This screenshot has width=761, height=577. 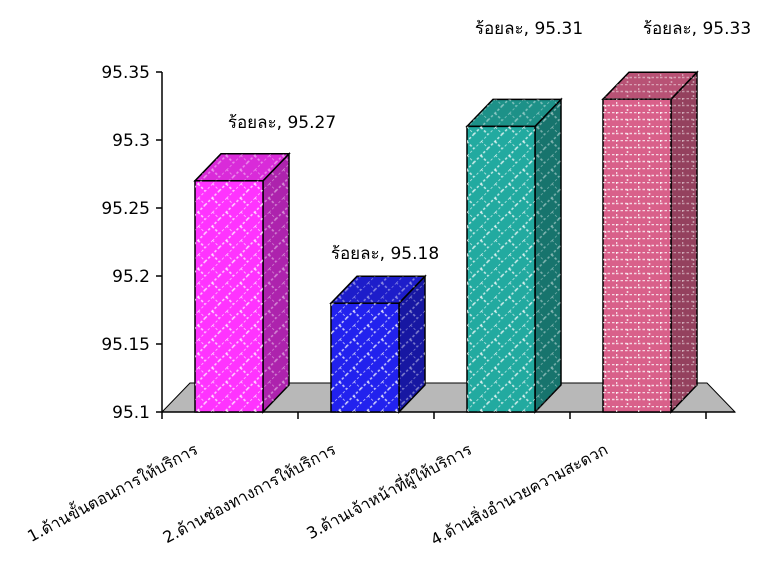 What do you see at coordinates (131, 243) in the screenshot?
I see `y-axis-ticks: 95.1 95.15 95.2 95.25 95.3 95.35` at bounding box center [131, 243].